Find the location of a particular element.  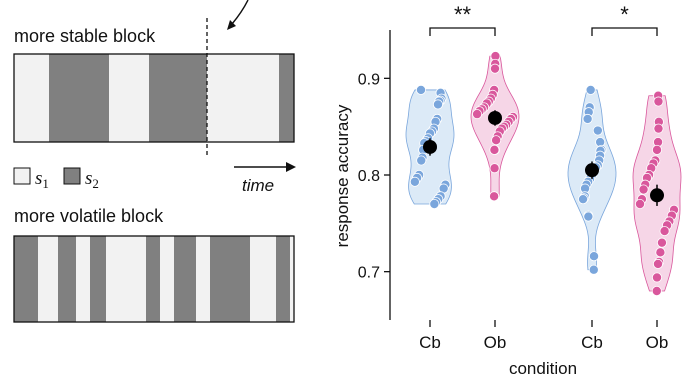

legend-s1-label: s1 is located at coordinates (42, 179).